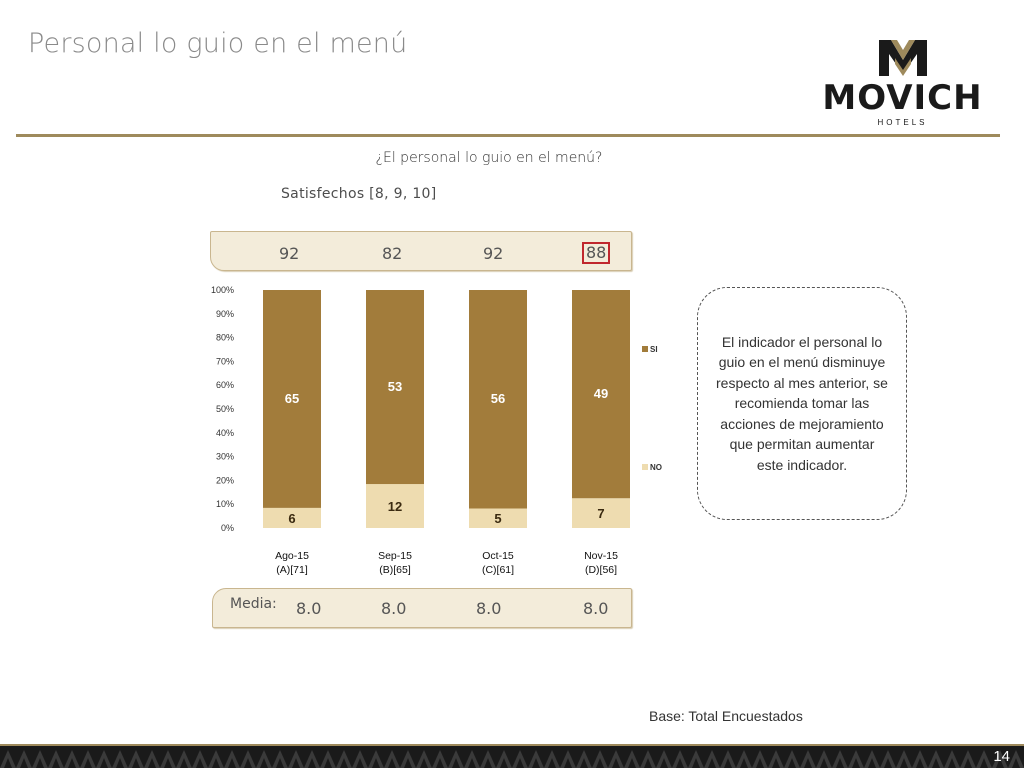 The width and height of the screenshot is (1024, 768). I want to click on data-label-si: 65, so click(292, 398).